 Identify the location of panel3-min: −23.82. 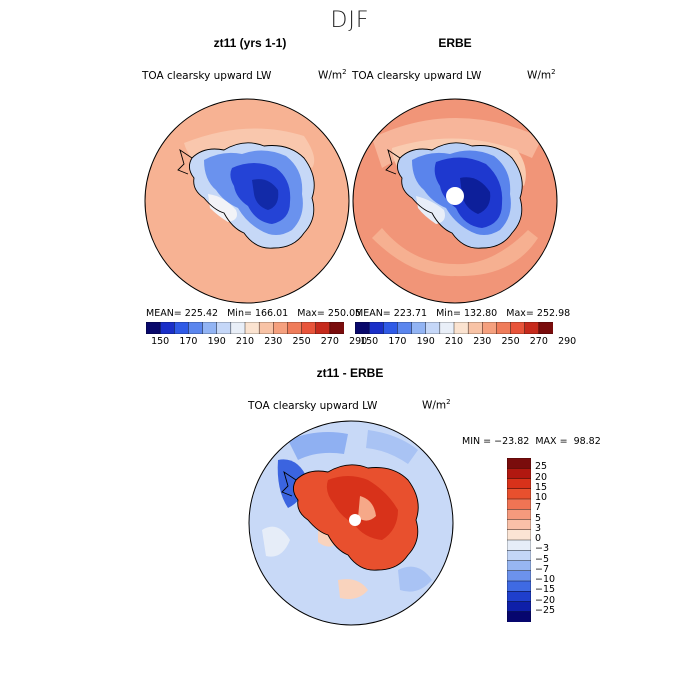
(512, 441).